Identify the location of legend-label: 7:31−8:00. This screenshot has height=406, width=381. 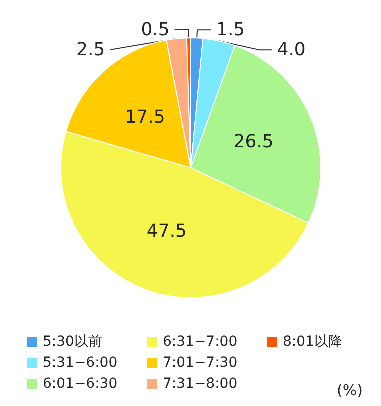
(200, 384).